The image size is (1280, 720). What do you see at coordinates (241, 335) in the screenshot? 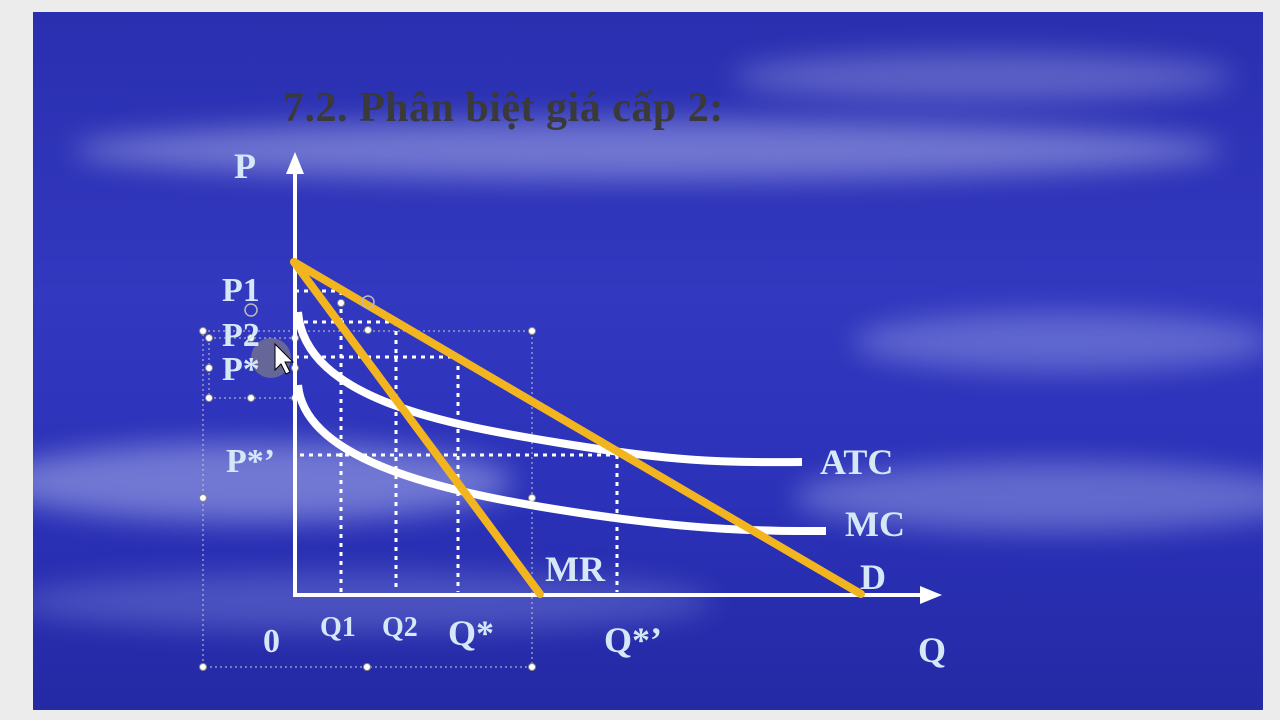
I see `price-label-p2: P2` at bounding box center [241, 335].